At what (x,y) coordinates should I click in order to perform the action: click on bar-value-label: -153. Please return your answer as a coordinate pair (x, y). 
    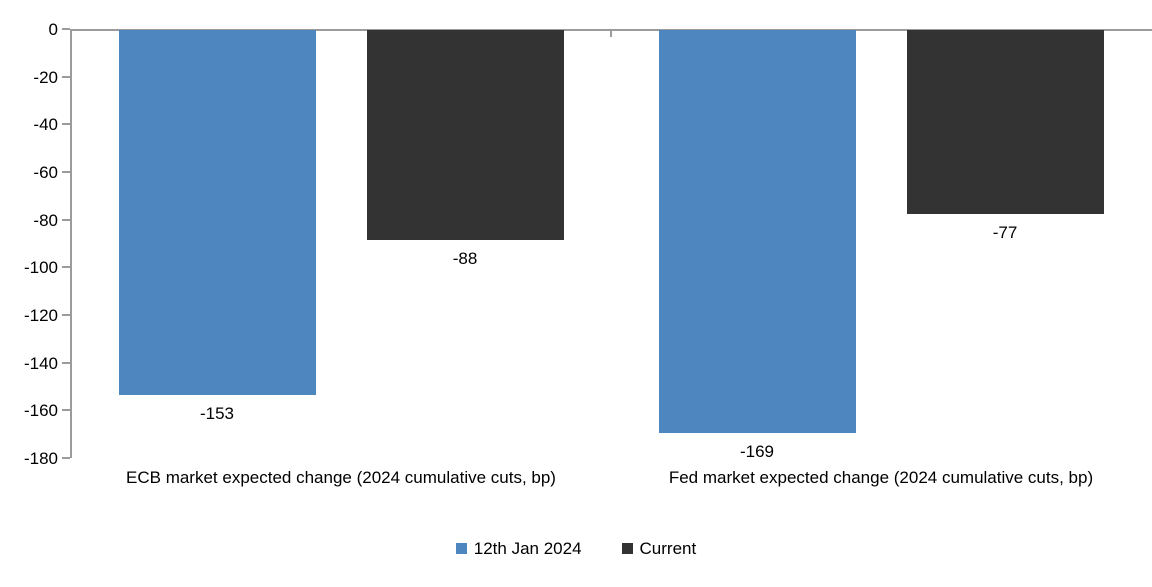
    Looking at the image, I should click on (217, 413).